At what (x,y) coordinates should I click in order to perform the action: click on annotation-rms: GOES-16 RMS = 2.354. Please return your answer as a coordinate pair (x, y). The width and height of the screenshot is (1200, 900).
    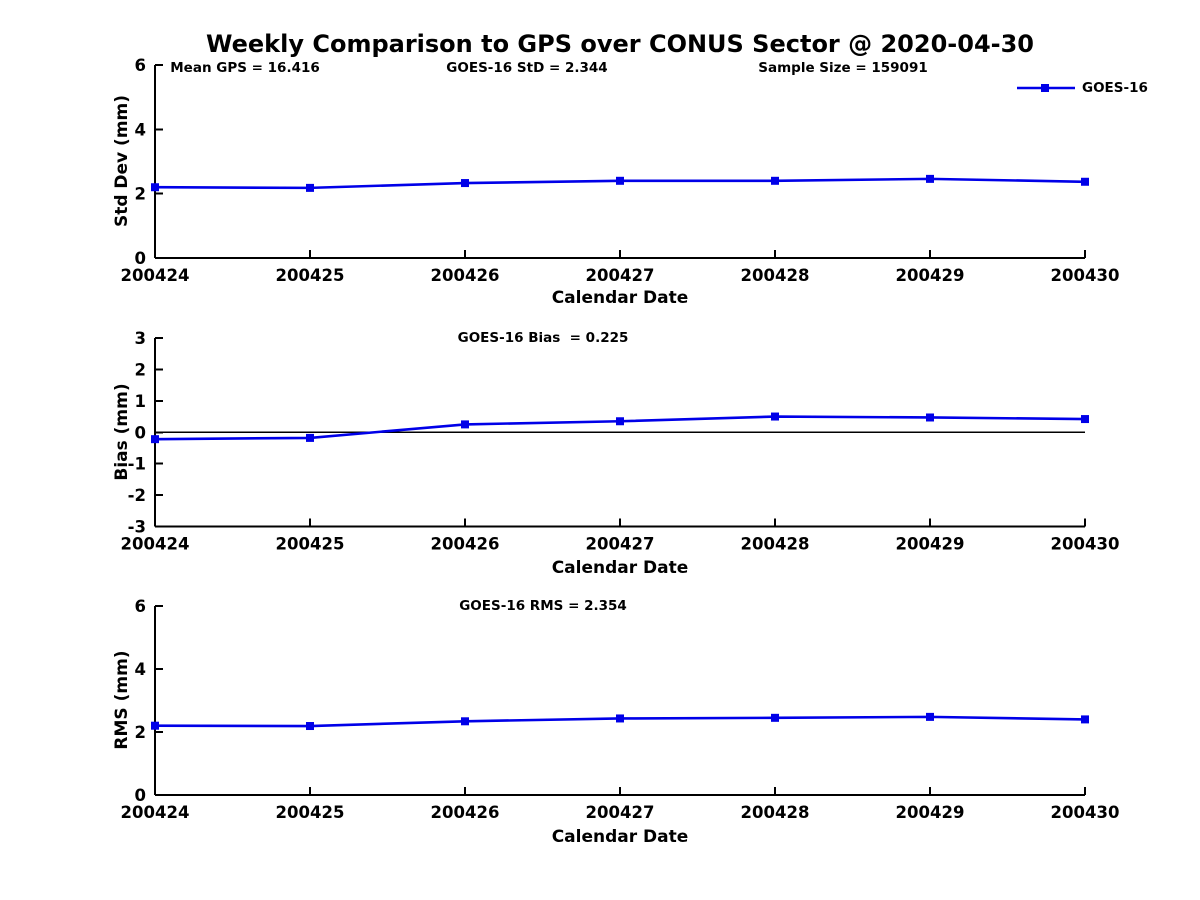
    Looking at the image, I should click on (543, 606).